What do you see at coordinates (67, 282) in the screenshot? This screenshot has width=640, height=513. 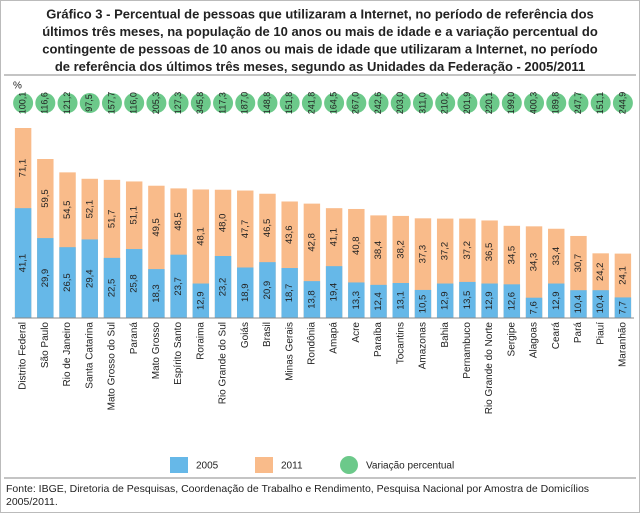 I see `value-label: 26,5` at bounding box center [67, 282].